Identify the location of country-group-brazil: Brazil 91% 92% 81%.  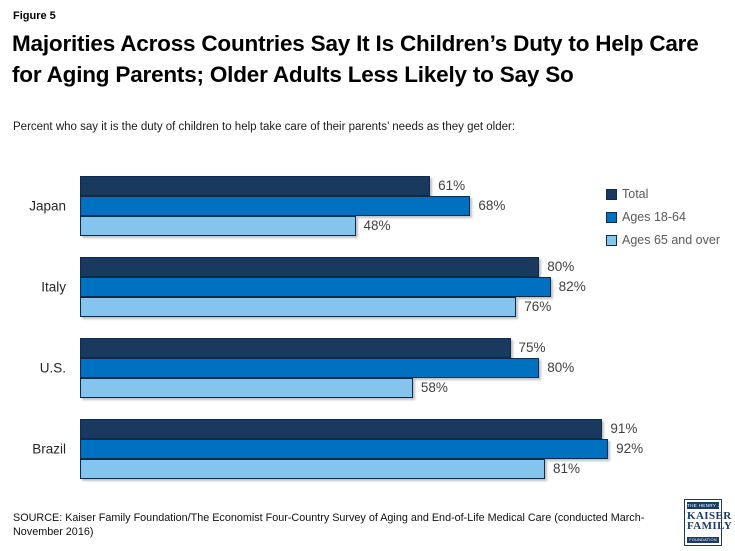
(367, 449).